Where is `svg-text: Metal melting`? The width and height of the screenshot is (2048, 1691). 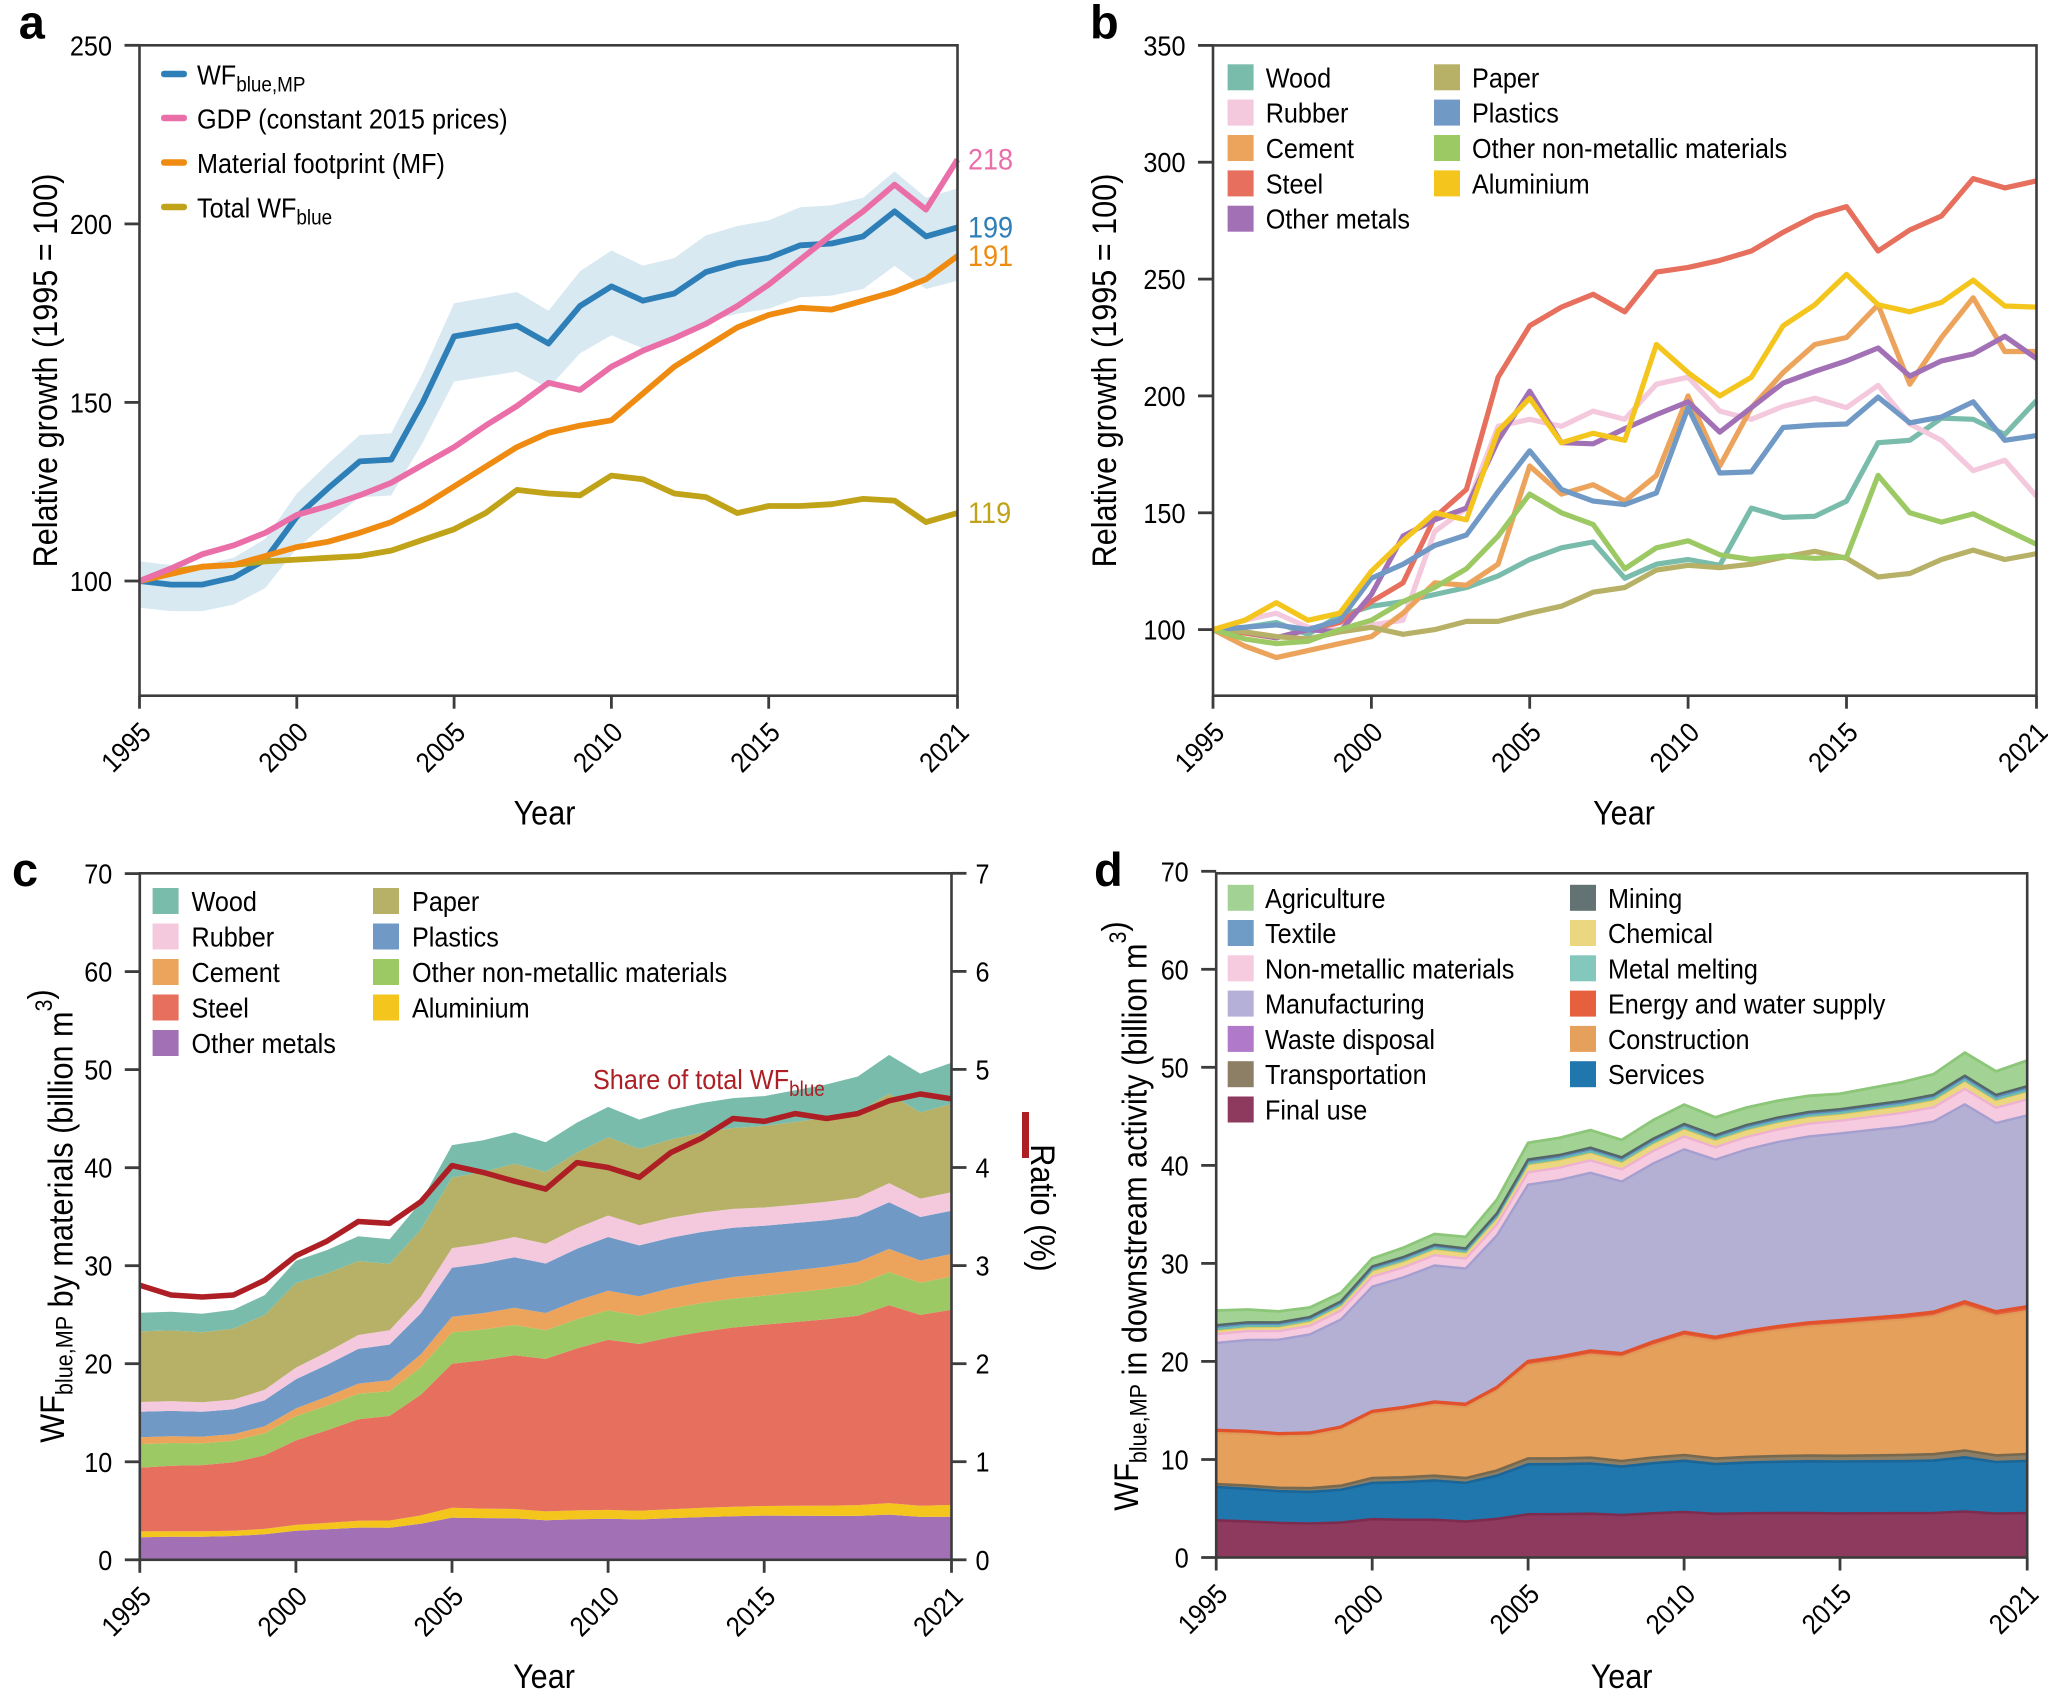
svg-text: Metal melting is located at coordinates (1683, 968).